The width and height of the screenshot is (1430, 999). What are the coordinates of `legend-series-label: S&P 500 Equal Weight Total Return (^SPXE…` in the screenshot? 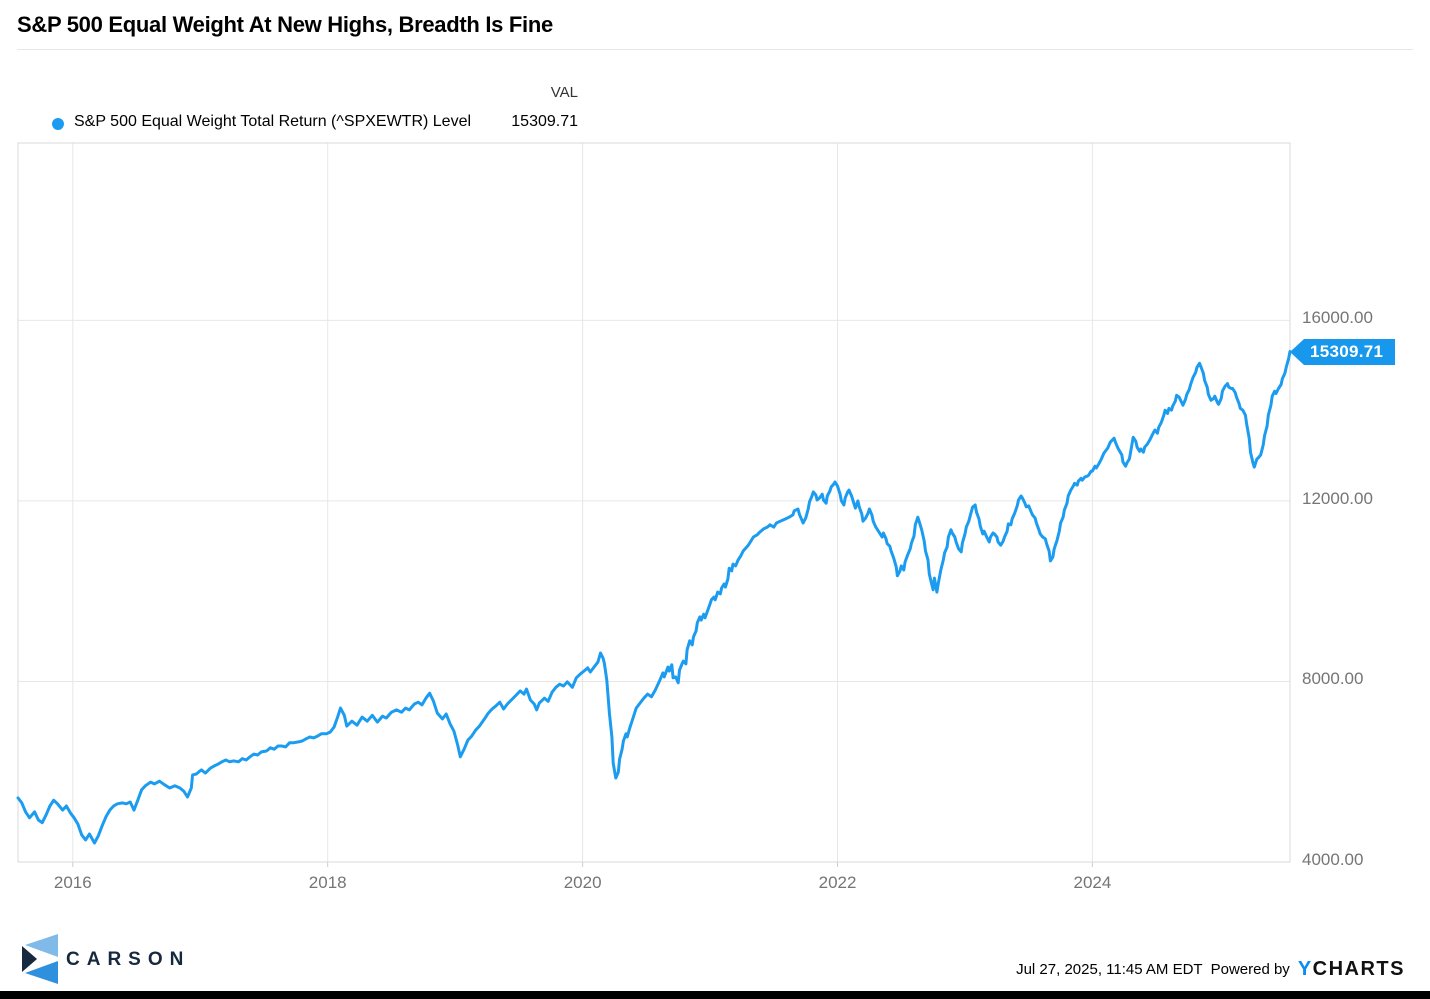 It's located at (273, 121).